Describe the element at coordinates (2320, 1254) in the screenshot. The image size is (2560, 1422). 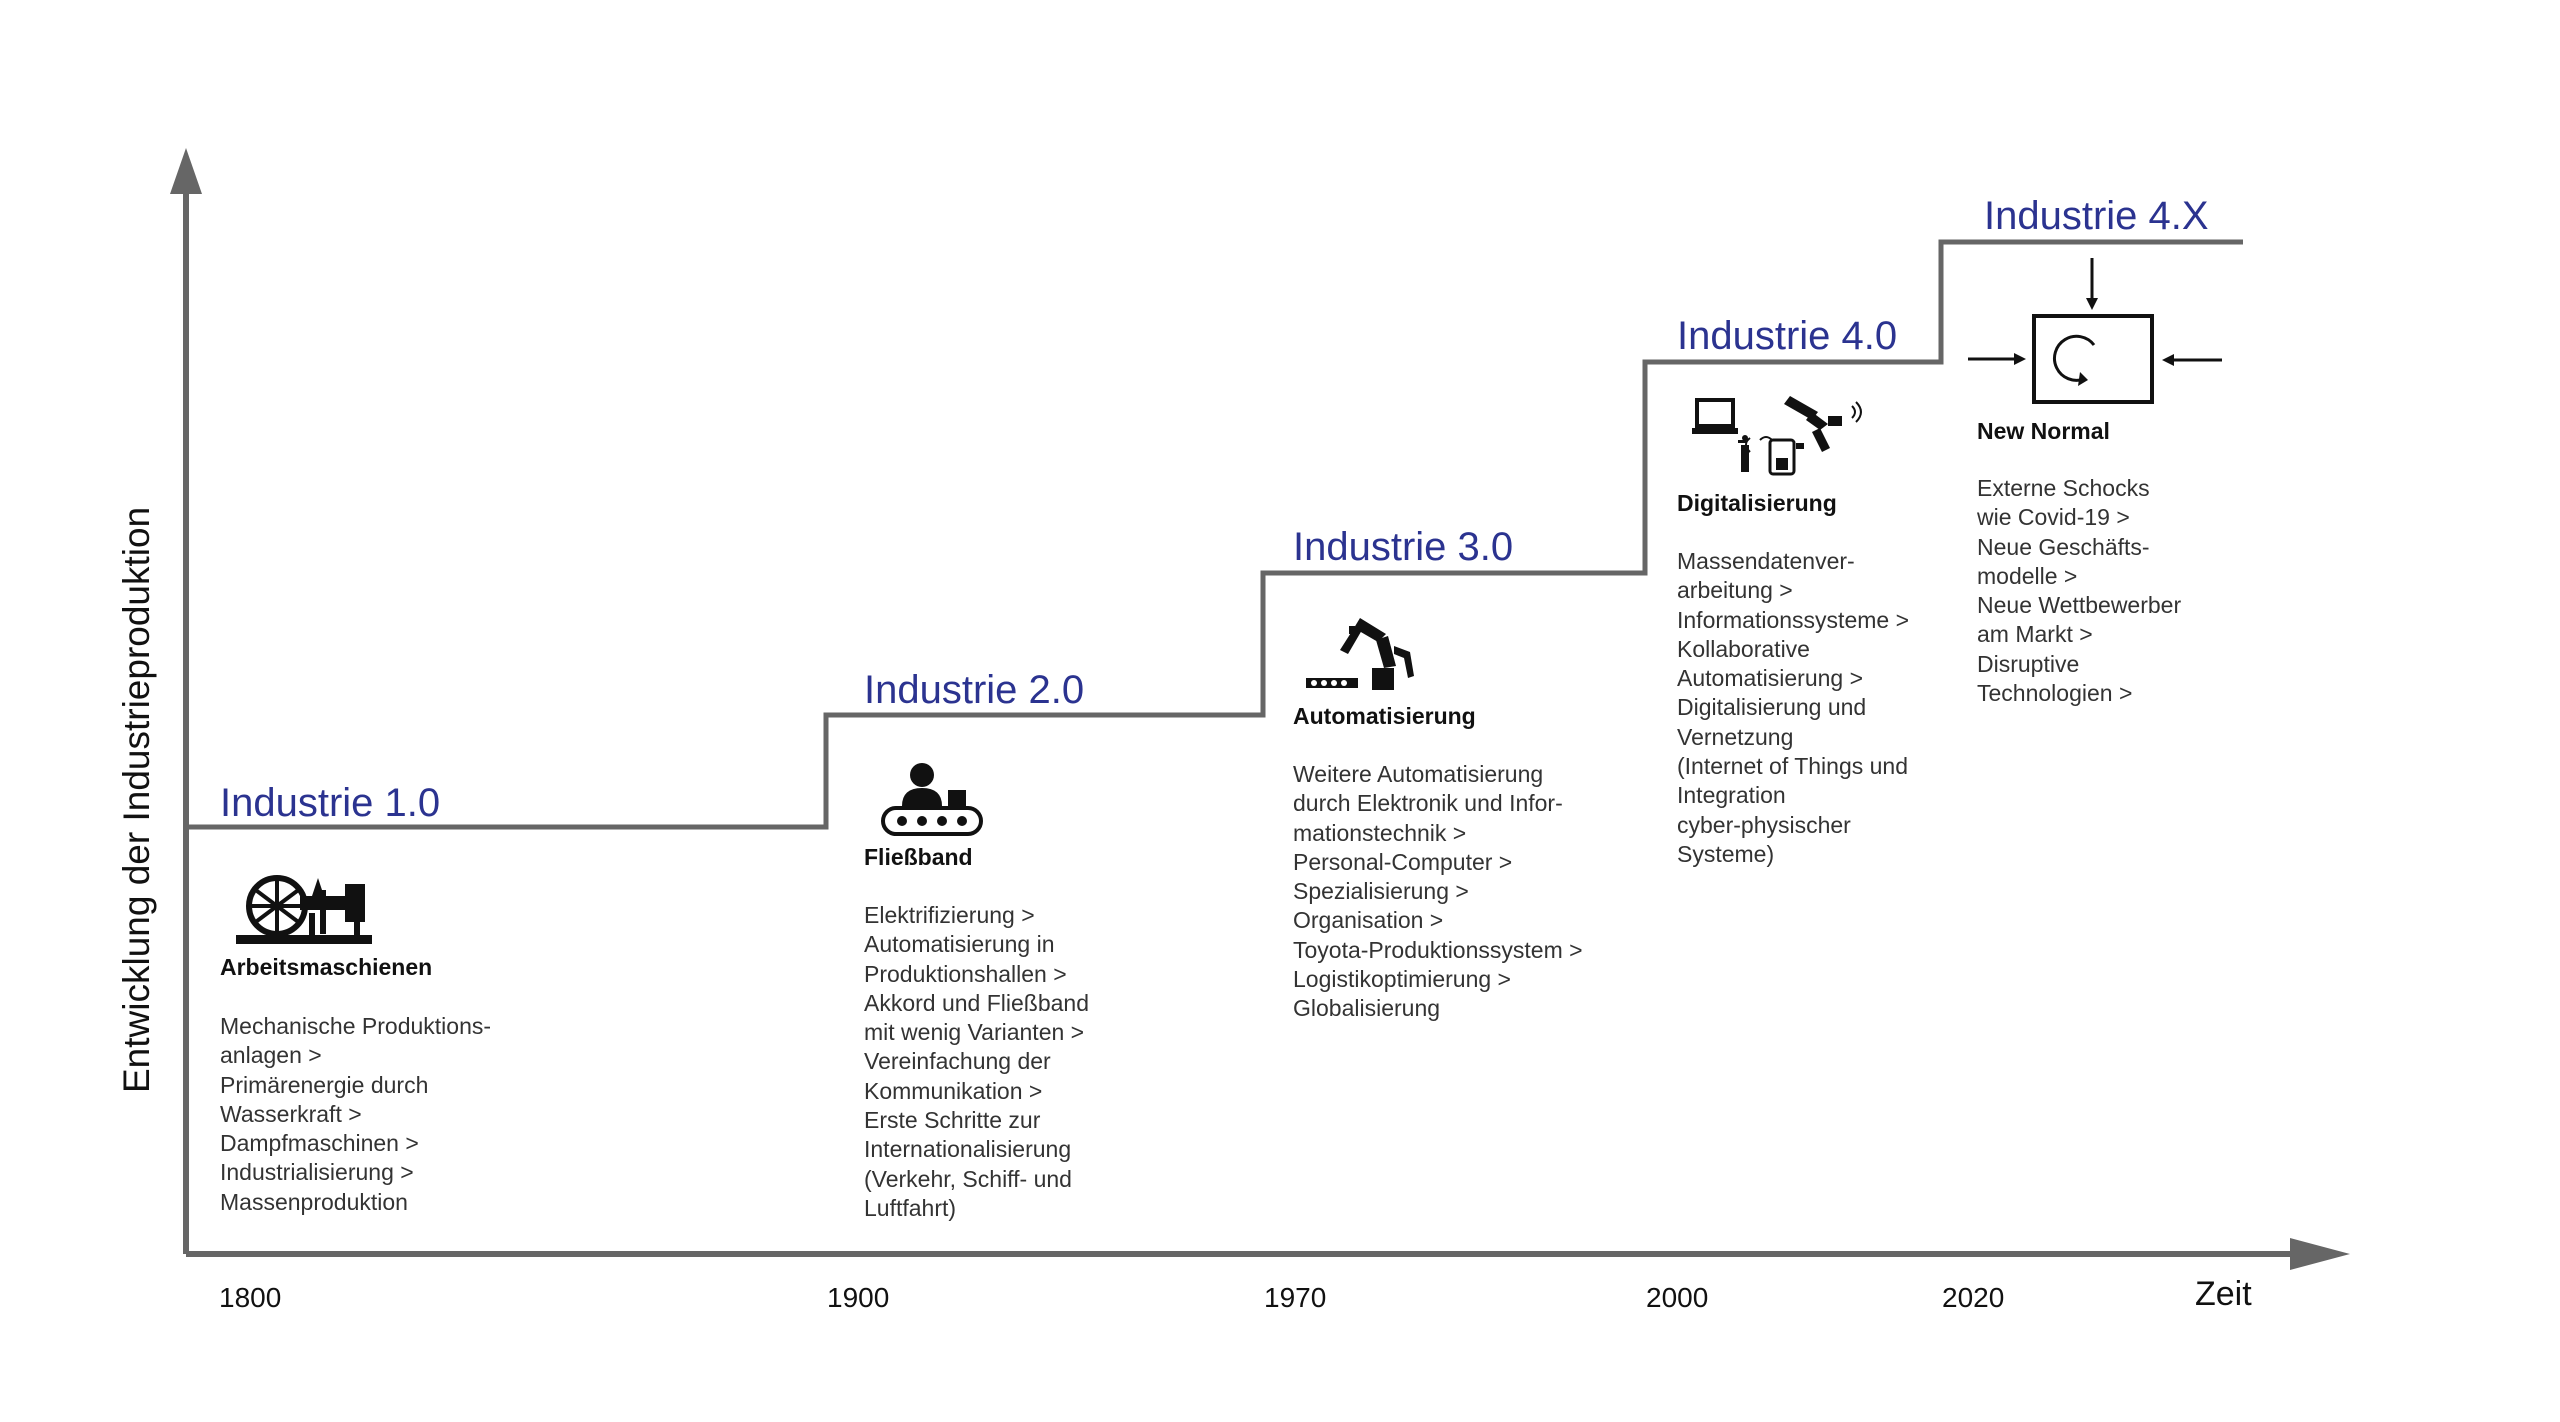
I see `x-axis-arrow` at that location.